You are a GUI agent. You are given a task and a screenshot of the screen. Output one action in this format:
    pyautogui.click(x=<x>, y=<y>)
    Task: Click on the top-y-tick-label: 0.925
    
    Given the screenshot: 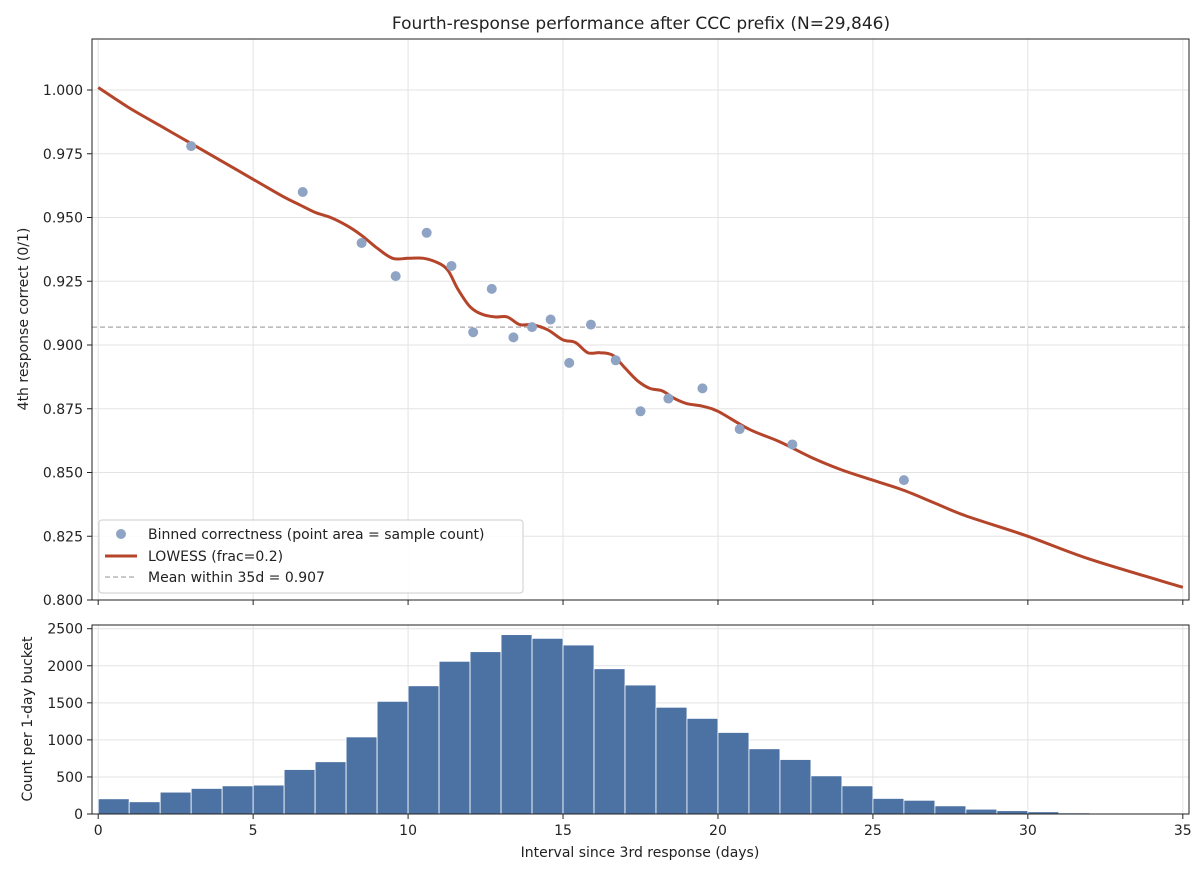 What is the action you would take?
    pyautogui.click(x=63, y=282)
    